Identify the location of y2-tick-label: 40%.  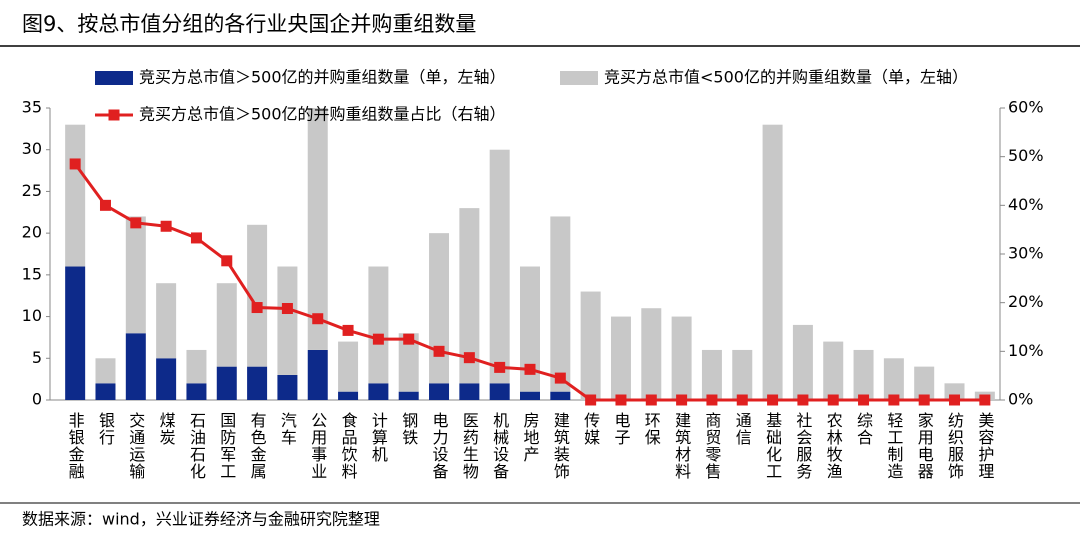
(1026, 204).